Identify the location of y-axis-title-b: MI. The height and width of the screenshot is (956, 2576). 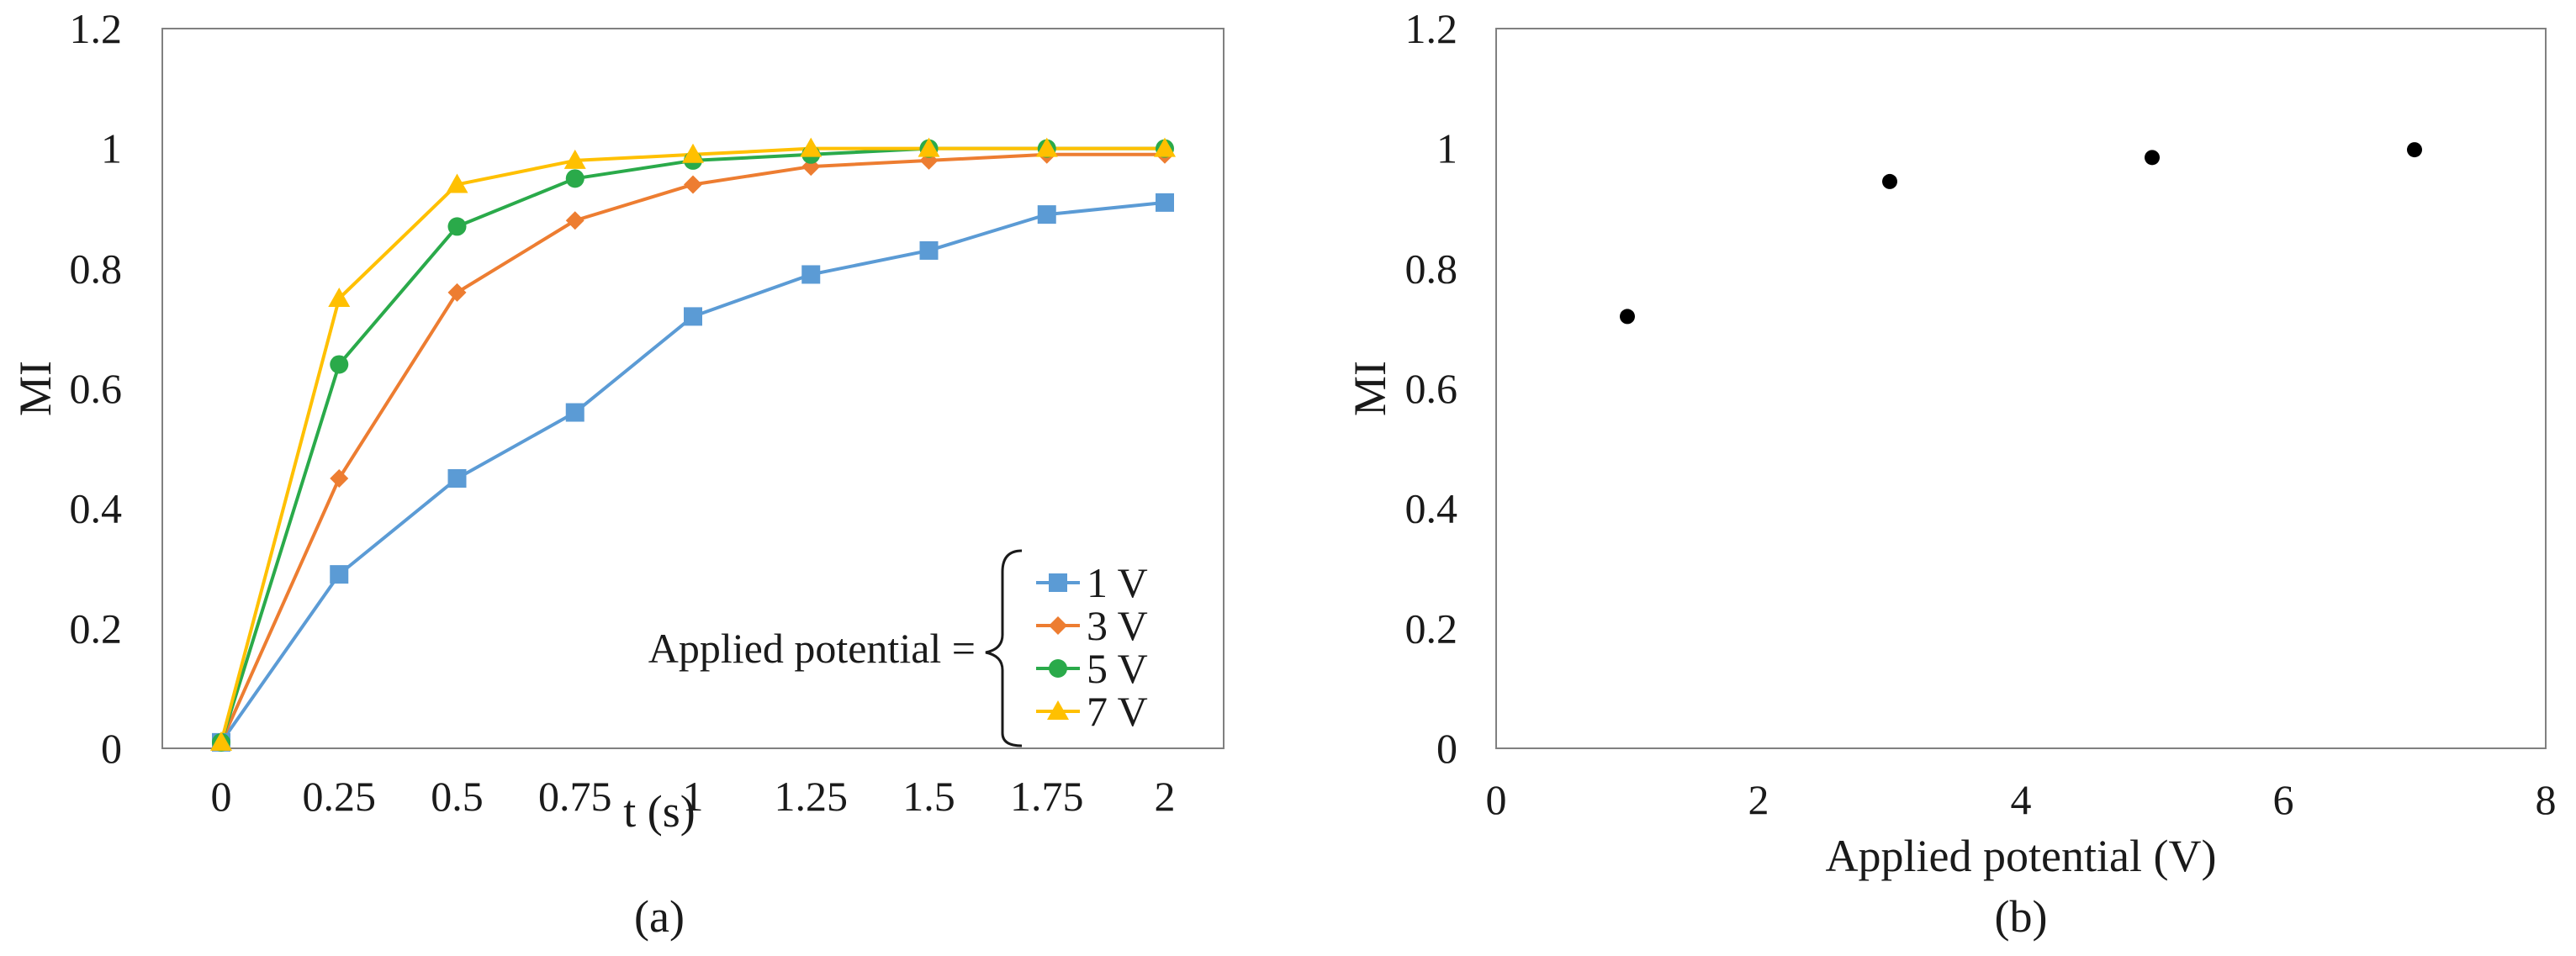
(1370, 388).